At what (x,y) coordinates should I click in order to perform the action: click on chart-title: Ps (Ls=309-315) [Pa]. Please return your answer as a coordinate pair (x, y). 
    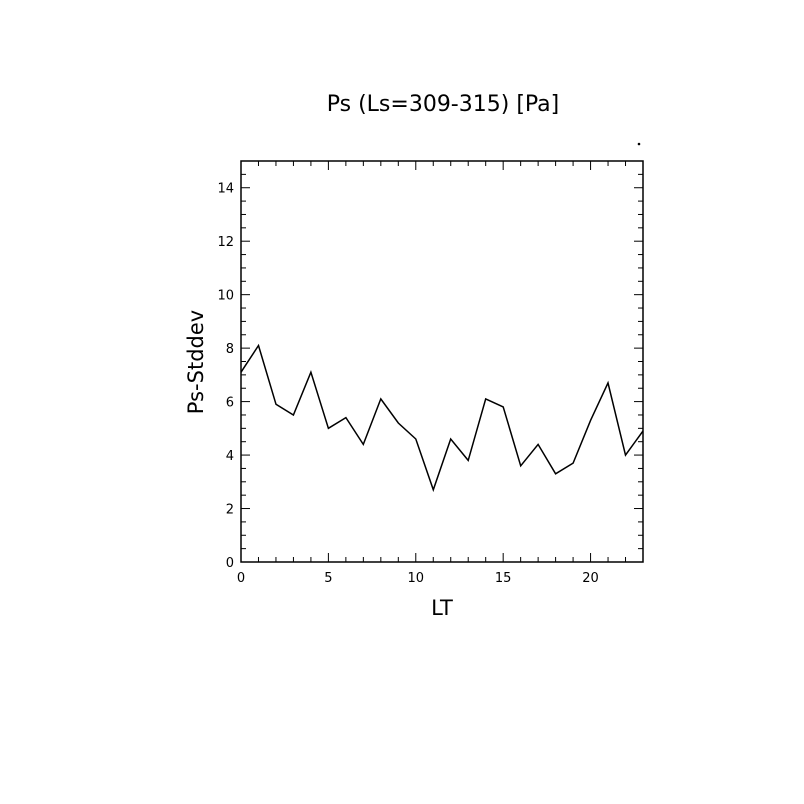
    Looking at the image, I should click on (443, 104).